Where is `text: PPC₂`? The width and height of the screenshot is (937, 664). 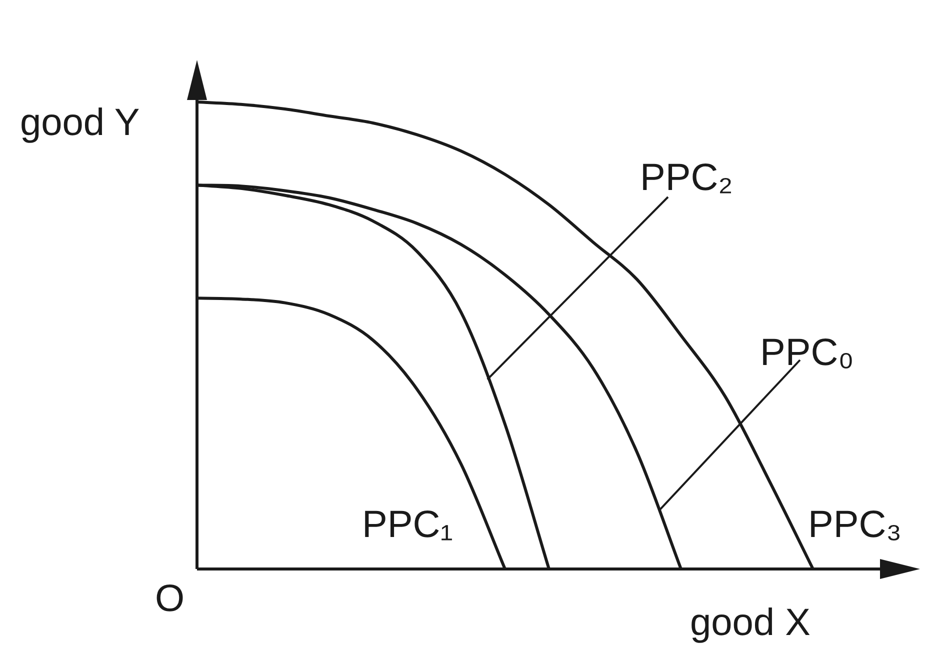
text: PPC₂ is located at coordinates (686, 178).